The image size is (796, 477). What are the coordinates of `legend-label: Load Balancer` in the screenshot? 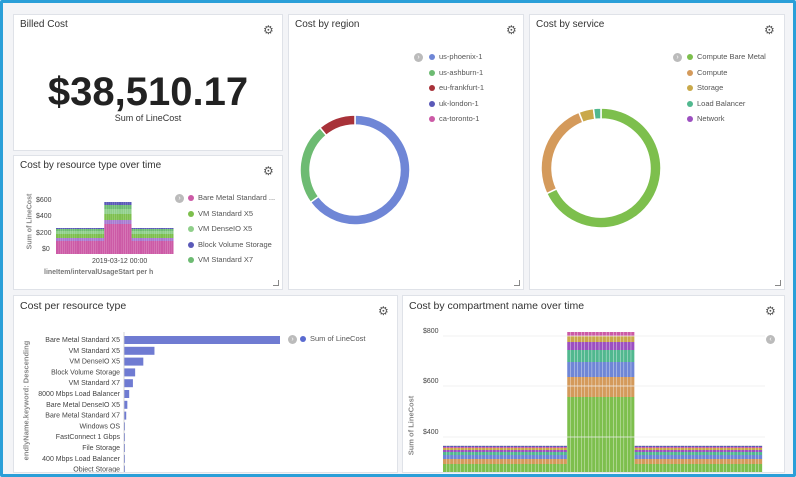 It's located at (721, 103).